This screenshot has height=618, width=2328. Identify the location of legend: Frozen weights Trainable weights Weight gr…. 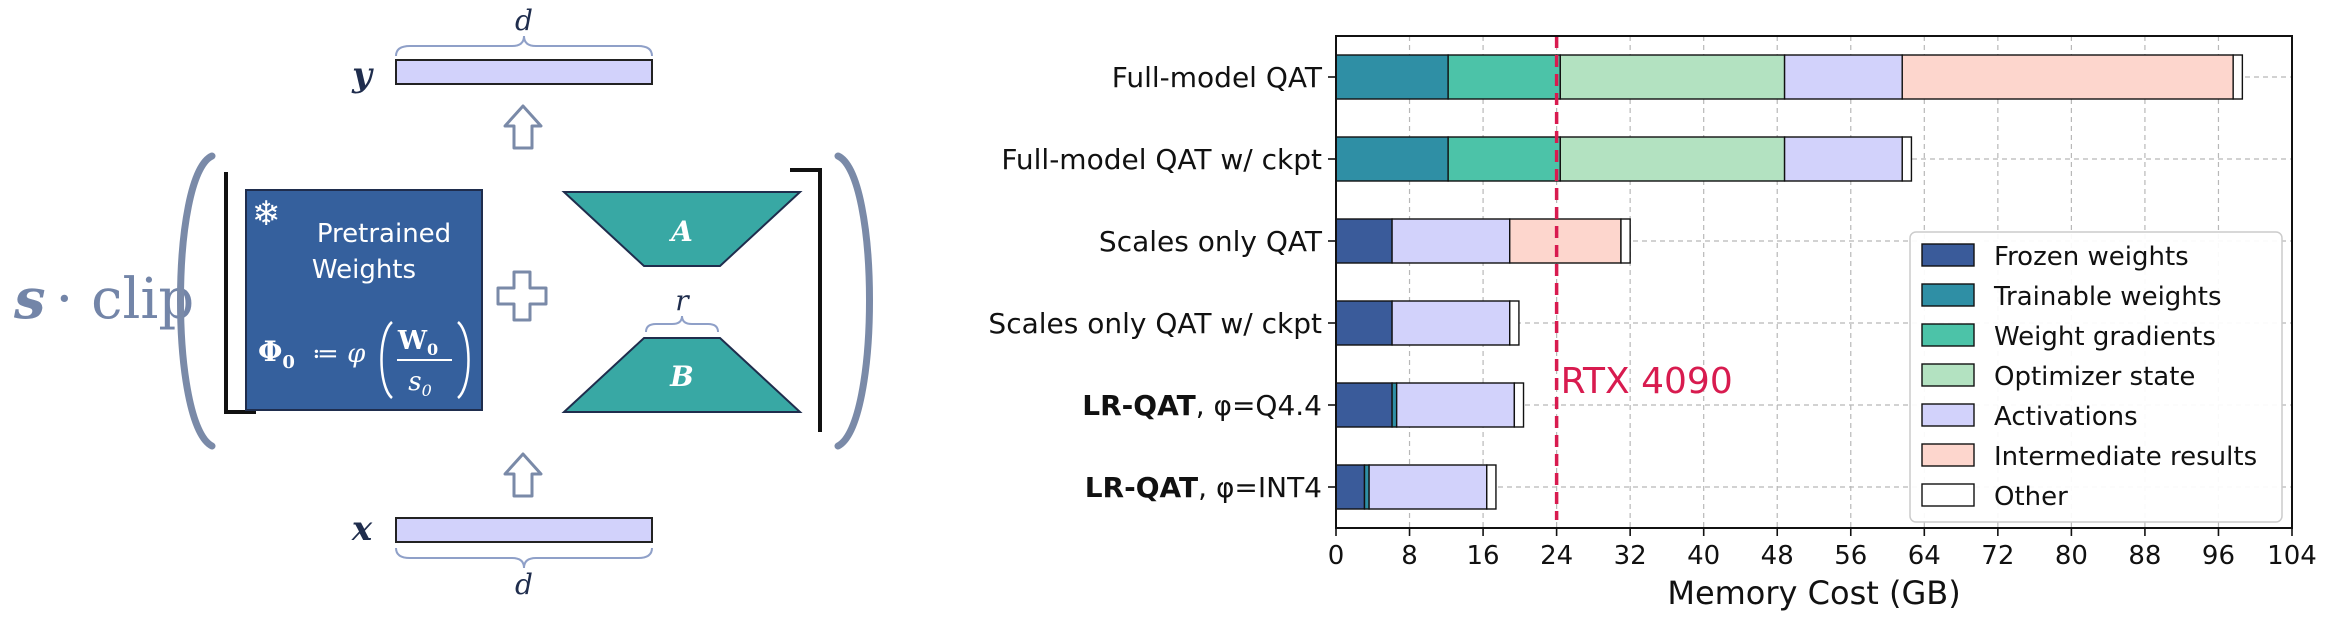
(2096, 377).